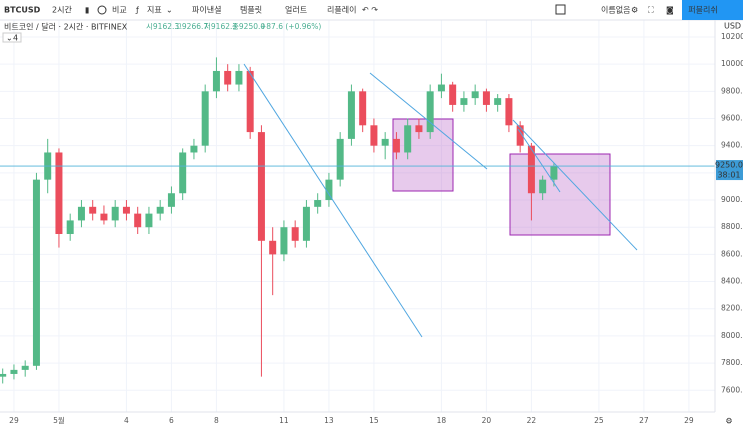 This screenshot has width=743, height=429. What do you see at coordinates (171, 420) in the screenshot?
I see `x-tick-label: 6` at bounding box center [171, 420].